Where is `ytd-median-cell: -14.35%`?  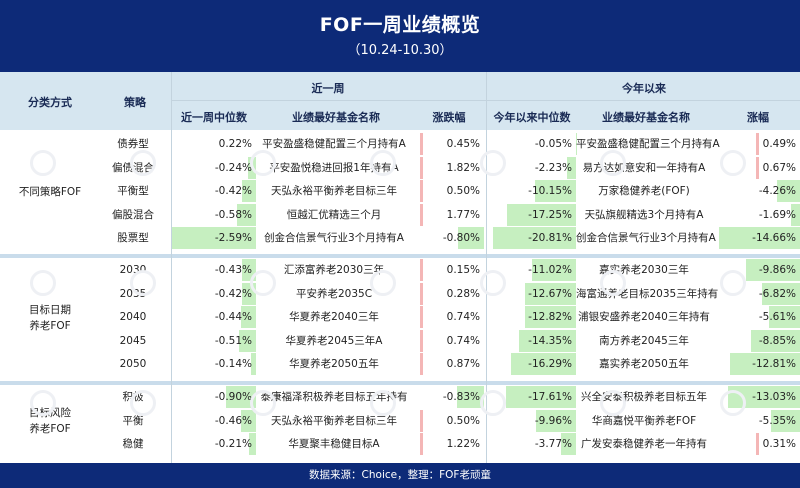
ytd-median-cell: -14.35% is located at coordinates (550, 340).